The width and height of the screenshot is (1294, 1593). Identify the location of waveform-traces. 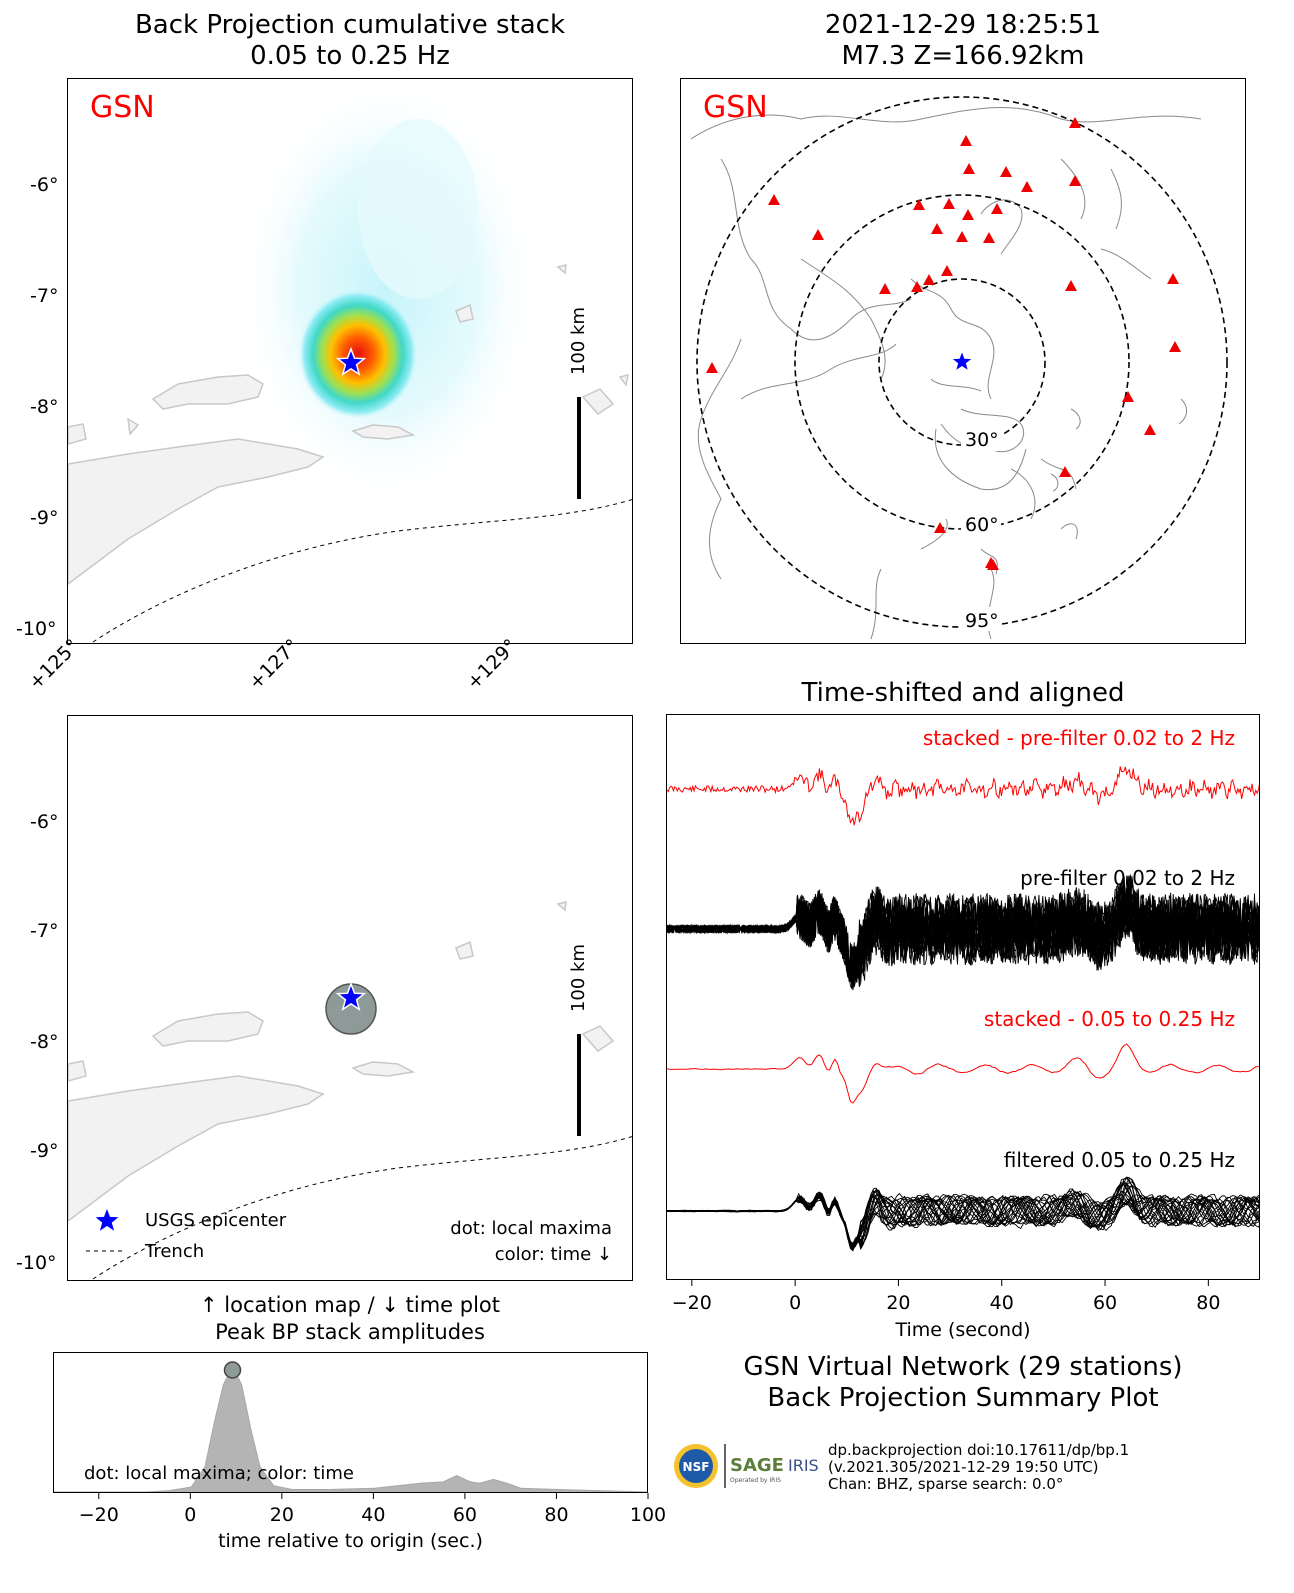
(963, 1009).